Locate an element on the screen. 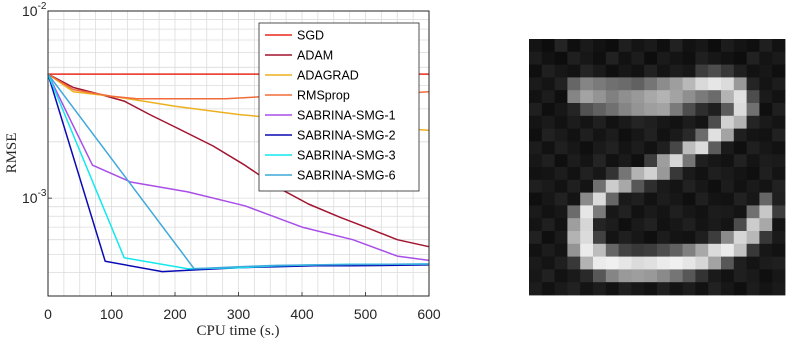  legend-label: SGD is located at coordinates (310, 36).